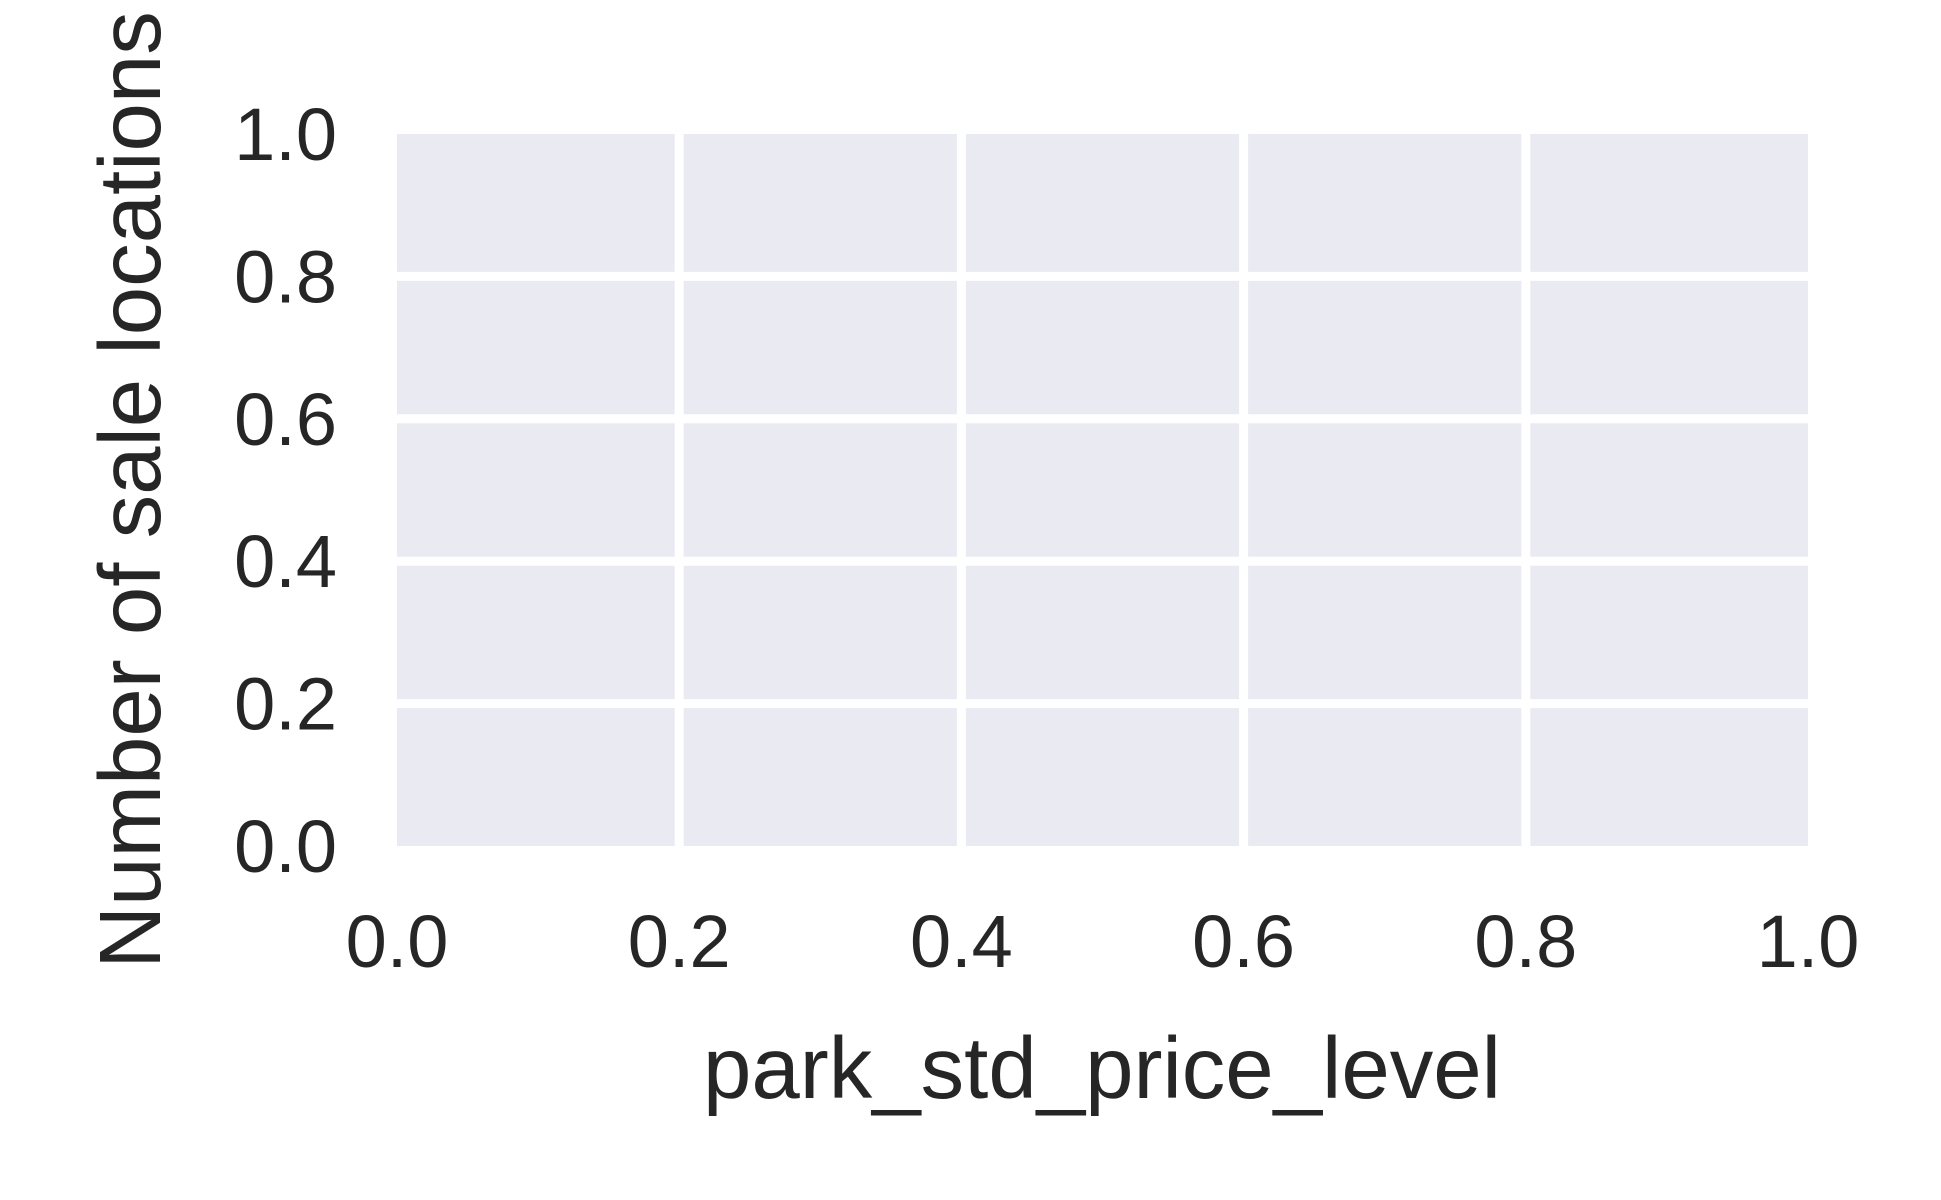 This screenshot has height=1200, width=1941. I want to click on y-tick-label: 0.8, so click(285, 276).